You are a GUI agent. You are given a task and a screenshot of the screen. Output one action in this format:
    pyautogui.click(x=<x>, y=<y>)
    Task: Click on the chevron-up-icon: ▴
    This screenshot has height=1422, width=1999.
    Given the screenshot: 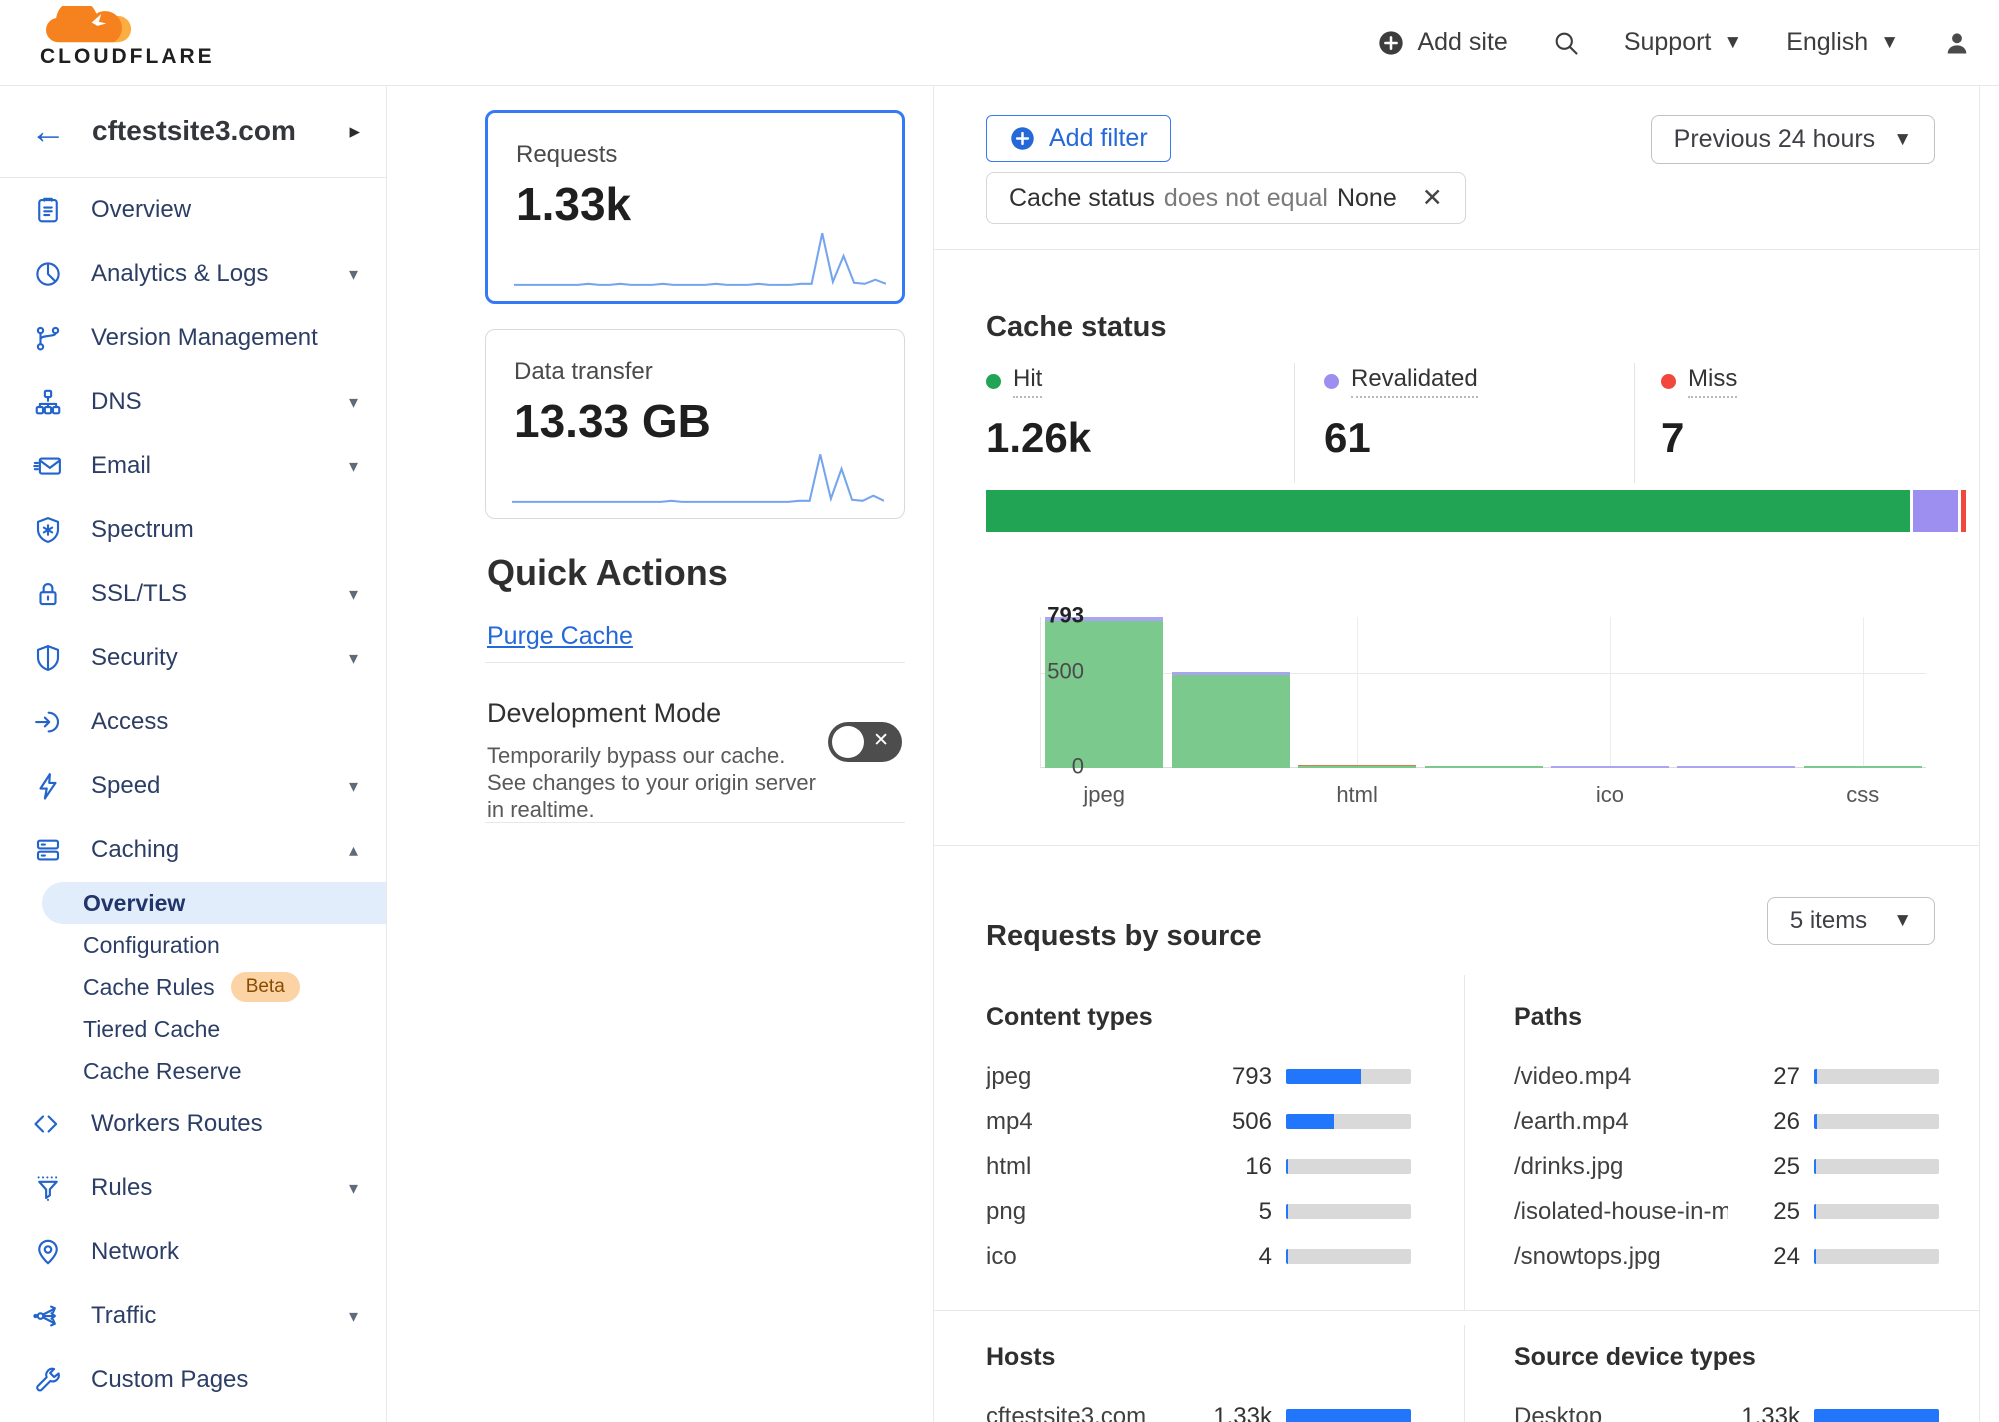 What is the action you would take?
    pyautogui.click(x=353, y=849)
    